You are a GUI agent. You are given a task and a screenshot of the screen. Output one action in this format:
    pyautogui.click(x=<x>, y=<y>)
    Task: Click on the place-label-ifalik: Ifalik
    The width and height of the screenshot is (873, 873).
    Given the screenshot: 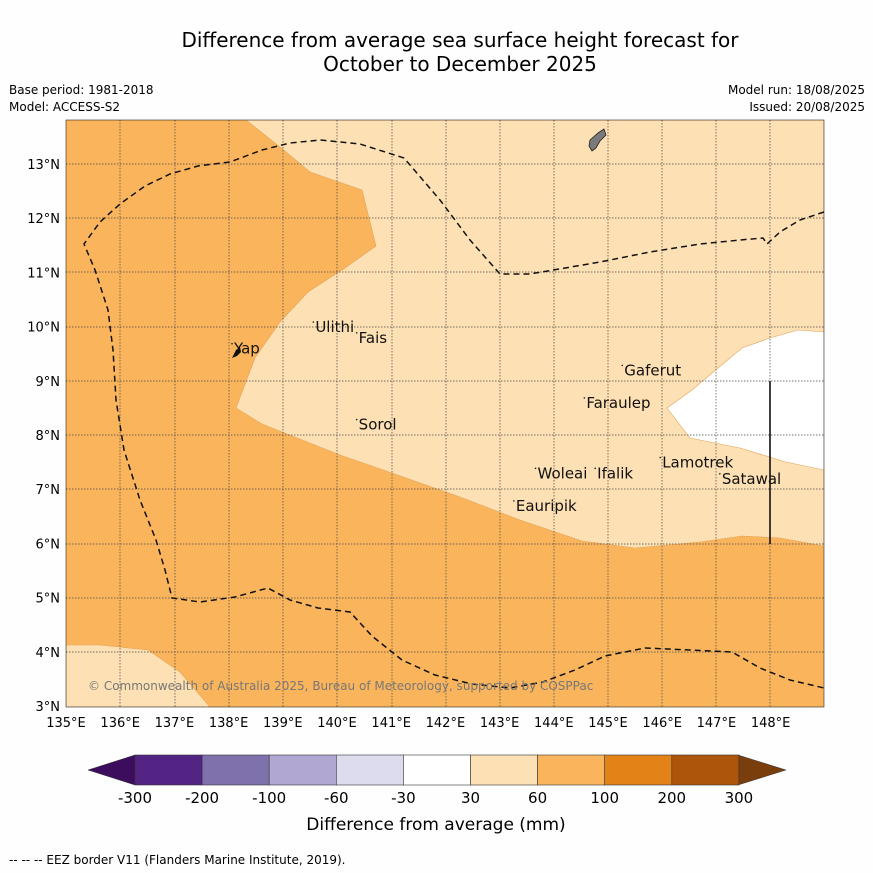 What is the action you would take?
    pyautogui.click(x=615, y=473)
    